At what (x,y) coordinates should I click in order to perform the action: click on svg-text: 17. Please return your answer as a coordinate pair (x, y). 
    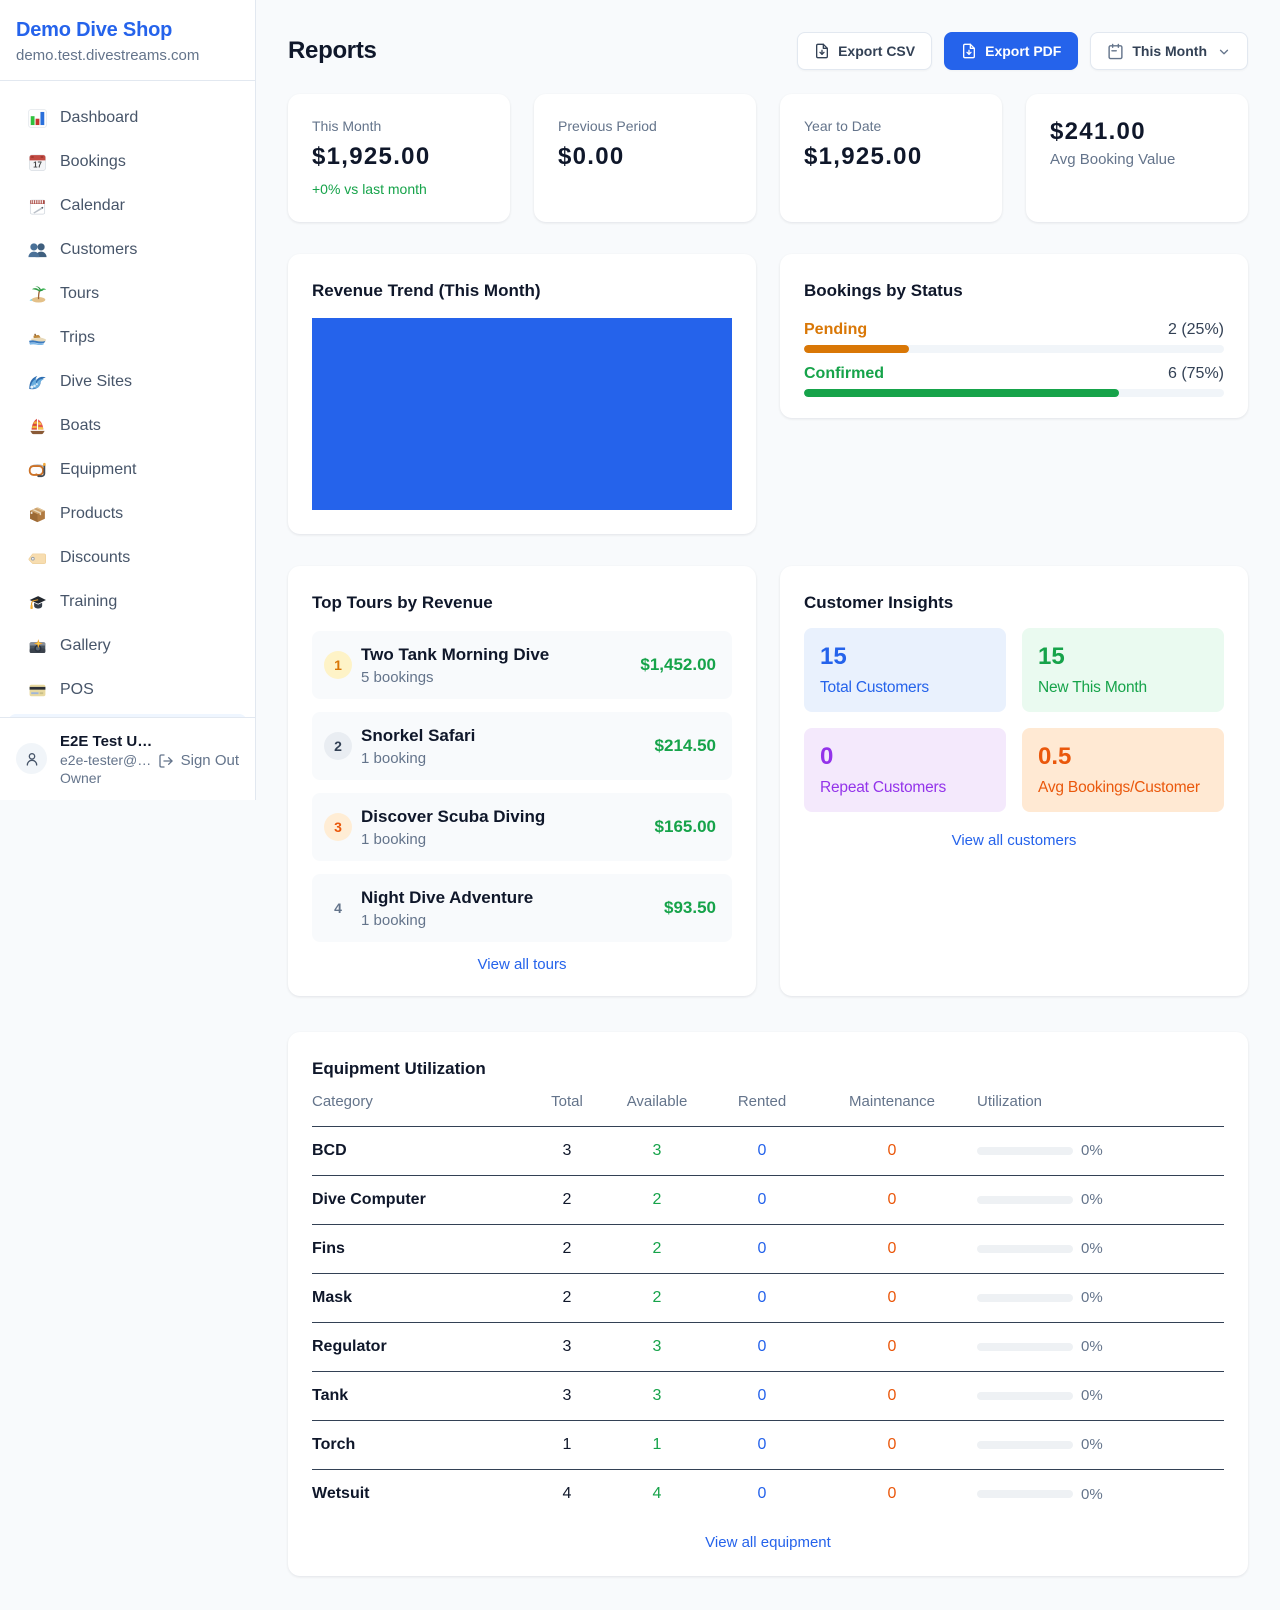
    Looking at the image, I should click on (37, 164).